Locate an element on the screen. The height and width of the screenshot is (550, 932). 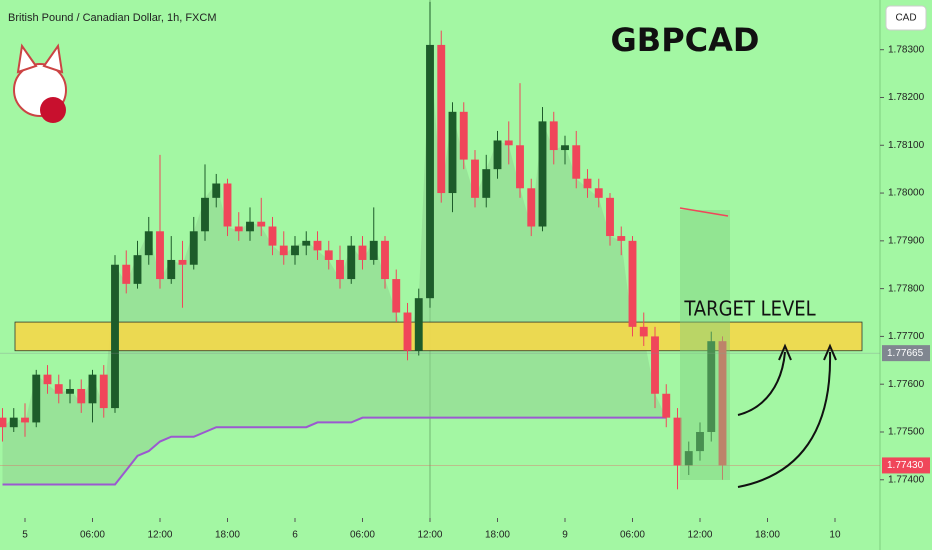
position-box is located at coordinates (705, 345).